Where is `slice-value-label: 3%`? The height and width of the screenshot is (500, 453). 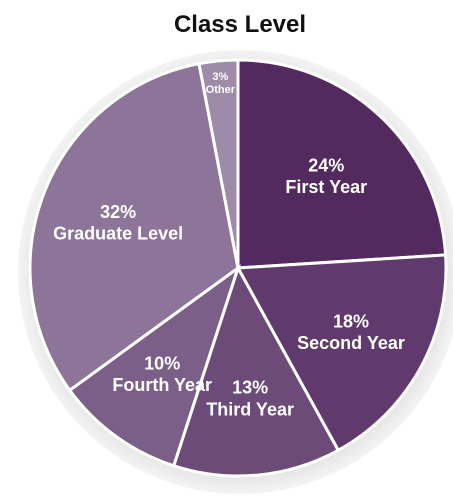
slice-value-label: 3% is located at coordinates (220, 77).